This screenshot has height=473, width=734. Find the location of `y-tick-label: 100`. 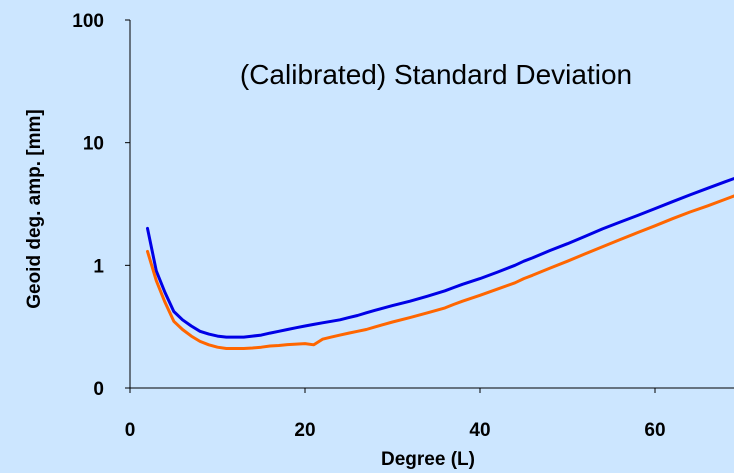

y-tick-label: 100 is located at coordinates (88, 21).